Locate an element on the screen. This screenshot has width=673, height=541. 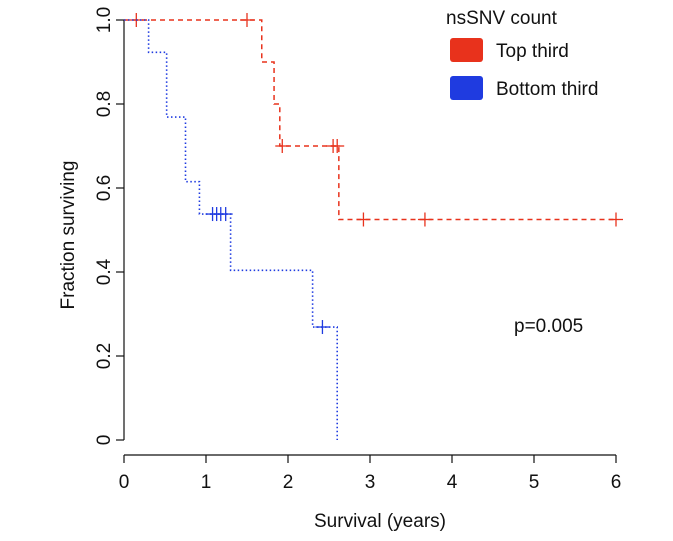
x-tick-label: 2 is located at coordinates (288, 482).